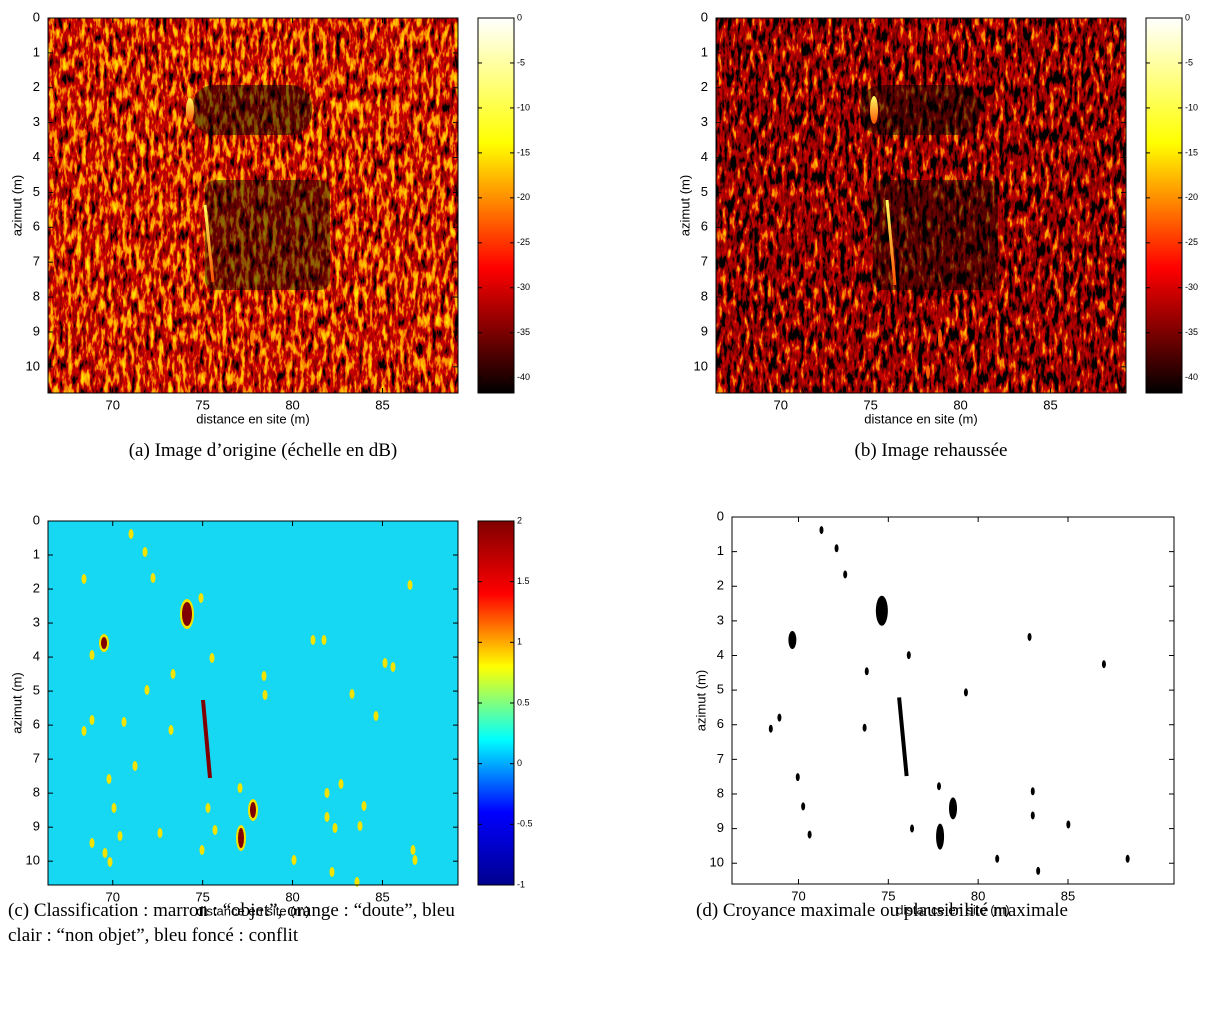 The width and height of the screenshot is (1226, 1032). Describe the element at coordinates (519, 520) in the screenshot. I see `colorbar-tick-label: 2` at that location.